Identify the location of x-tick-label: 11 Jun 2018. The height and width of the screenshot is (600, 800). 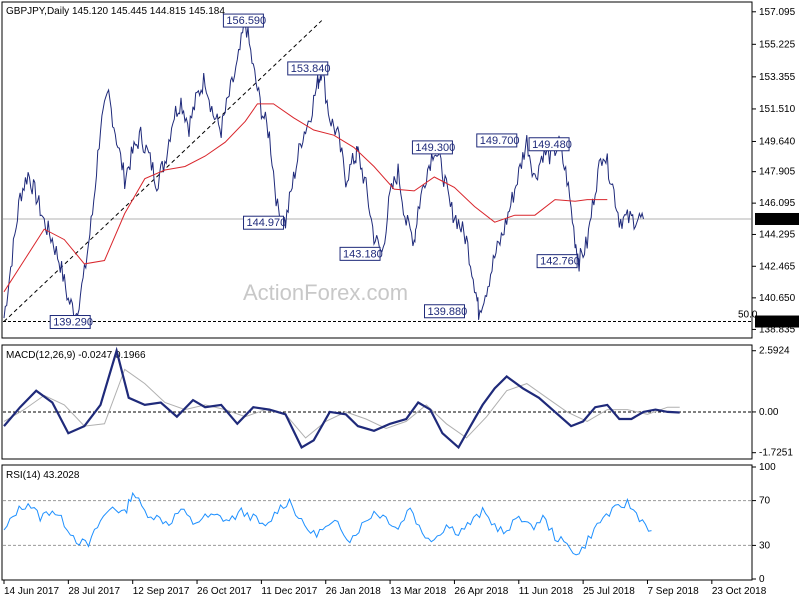
(546, 591).